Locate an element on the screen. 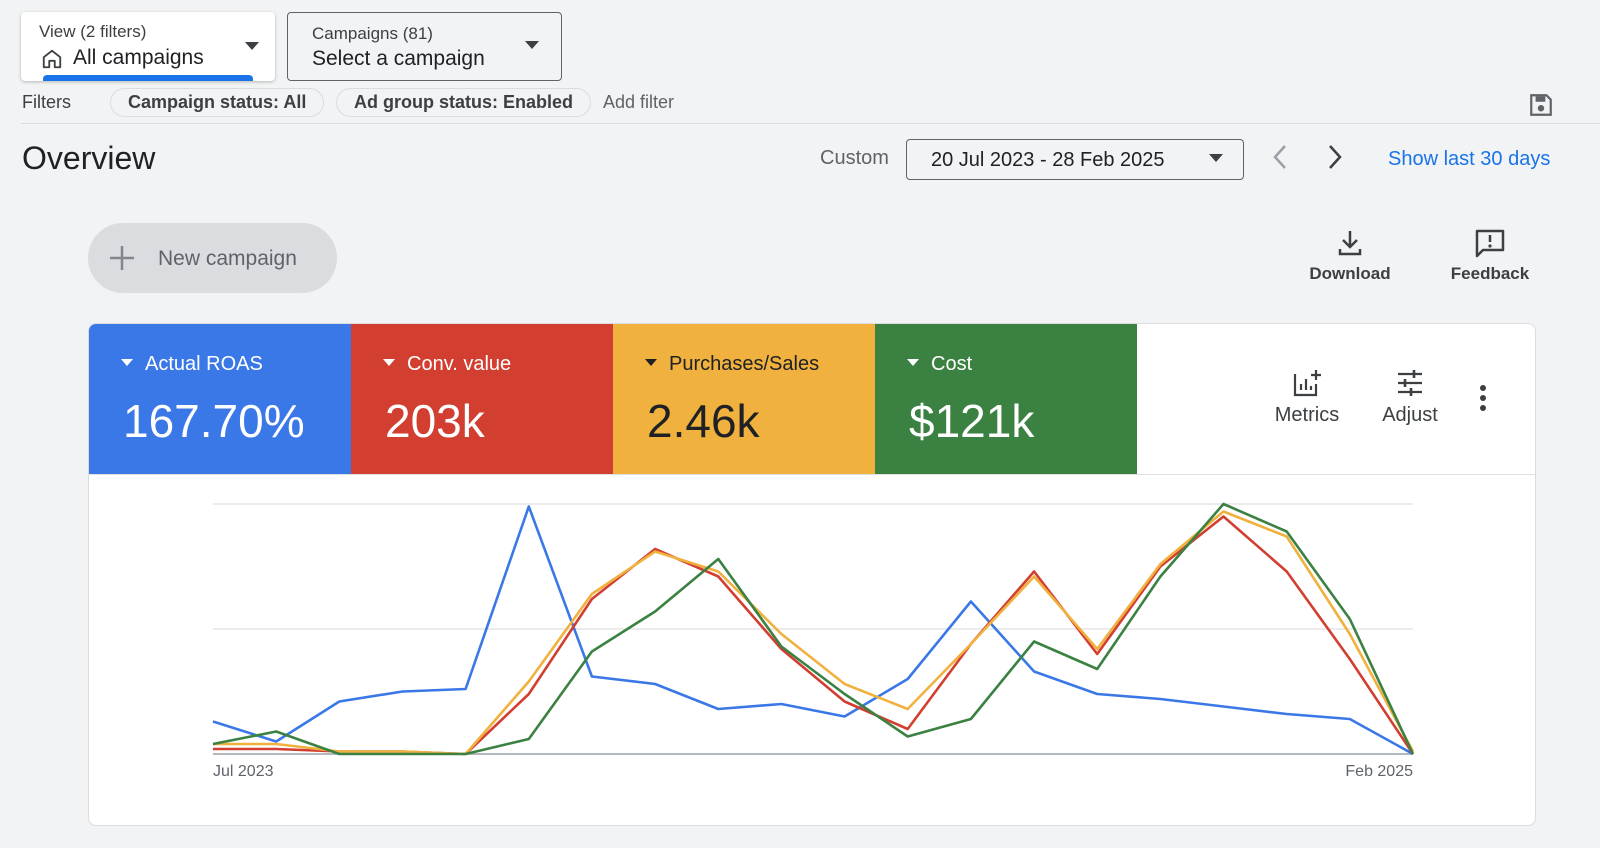 The height and width of the screenshot is (848, 1600). date-range-picker: 20 Jul 2023 - 28 Feb 2025 is located at coordinates (1075, 159).